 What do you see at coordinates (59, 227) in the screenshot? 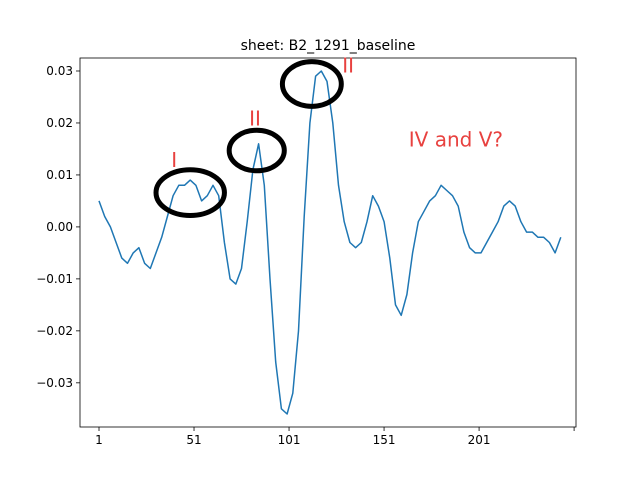
I see `y-tick-label: 0.00` at bounding box center [59, 227].